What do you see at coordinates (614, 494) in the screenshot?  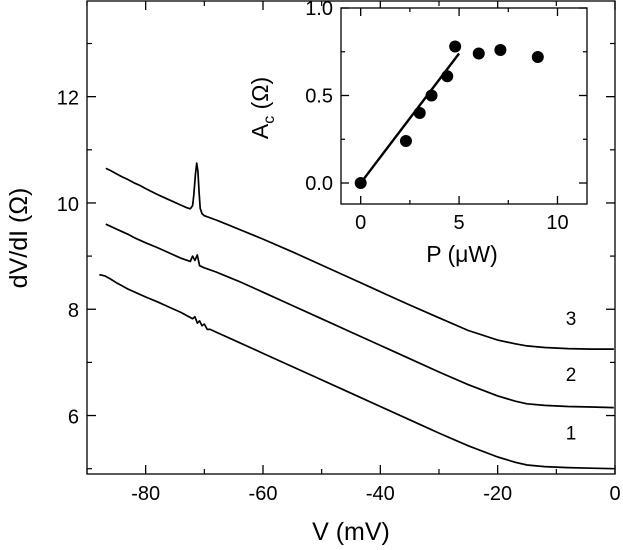 I see `main-x-tick-label: 0` at bounding box center [614, 494].